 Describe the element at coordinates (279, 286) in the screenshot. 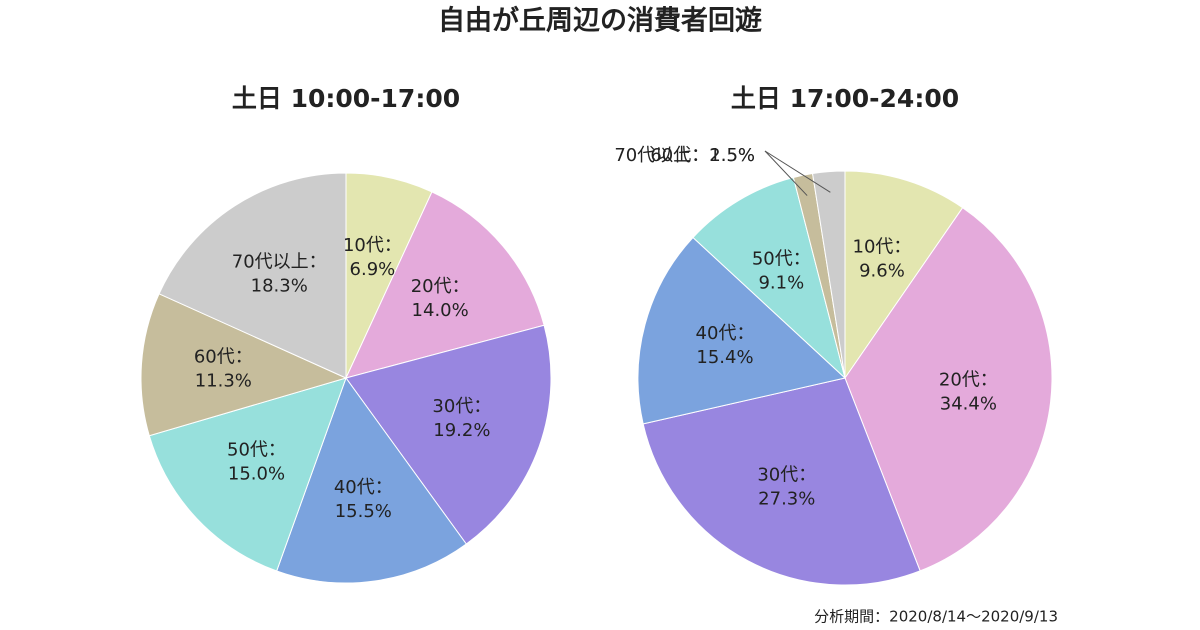

I see `slice-value-label: 18.3%` at that location.